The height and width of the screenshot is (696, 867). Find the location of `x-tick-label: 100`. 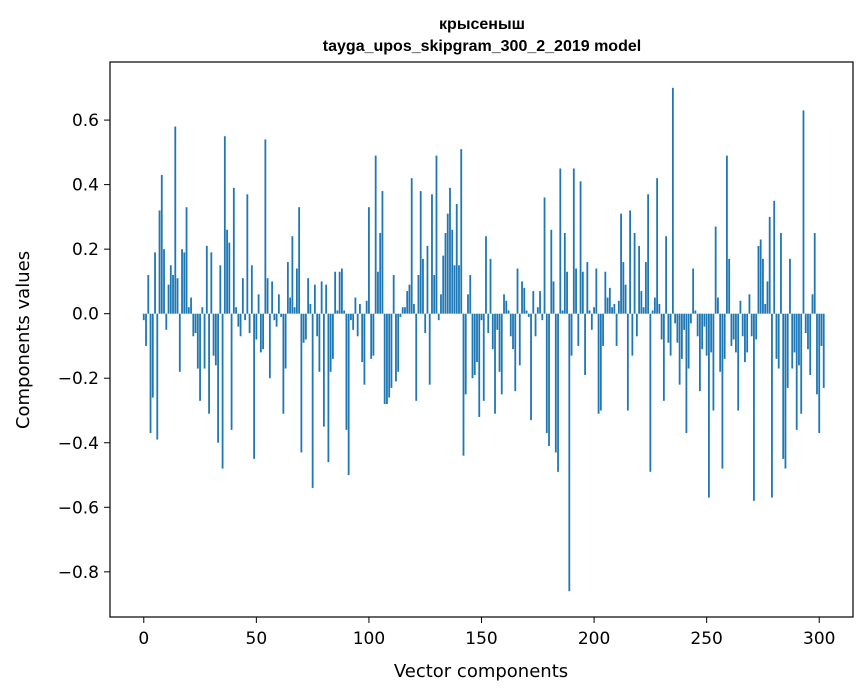

x-tick-label: 100 is located at coordinates (369, 639).